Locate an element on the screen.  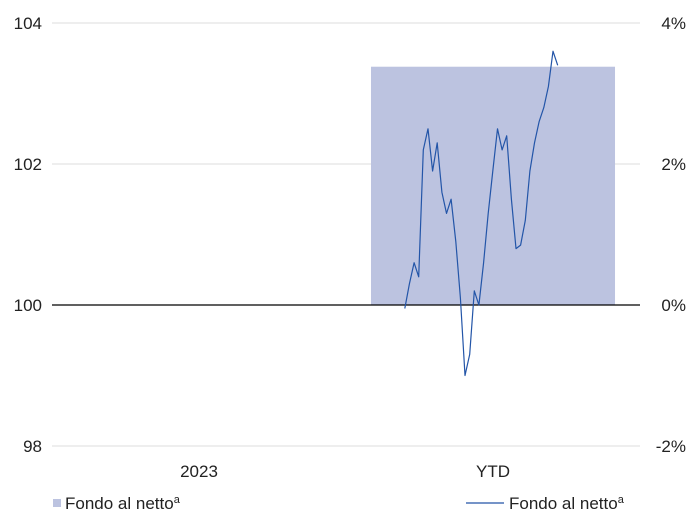
right-tick-label: -2% is located at coordinates (671, 446).